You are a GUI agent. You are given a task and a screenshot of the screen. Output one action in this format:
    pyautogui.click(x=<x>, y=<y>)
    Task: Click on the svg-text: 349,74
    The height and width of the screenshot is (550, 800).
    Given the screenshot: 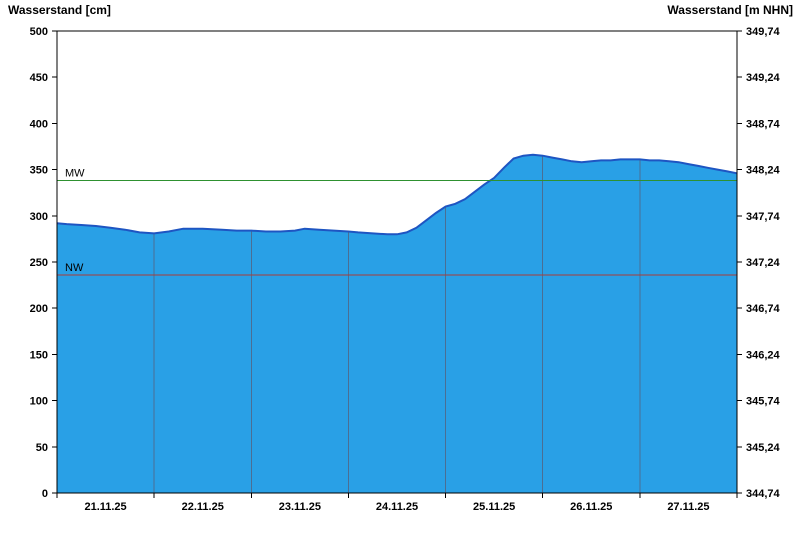 What is the action you would take?
    pyautogui.click(x=763, y=32)
    